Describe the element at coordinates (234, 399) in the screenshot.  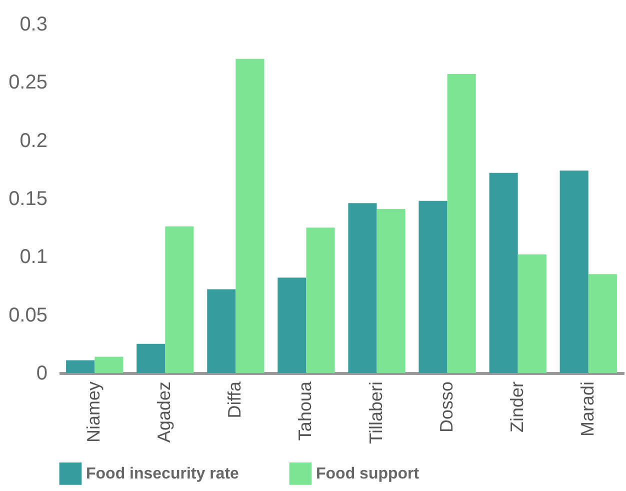
I see `x-tick-label: Diffa` at that location.